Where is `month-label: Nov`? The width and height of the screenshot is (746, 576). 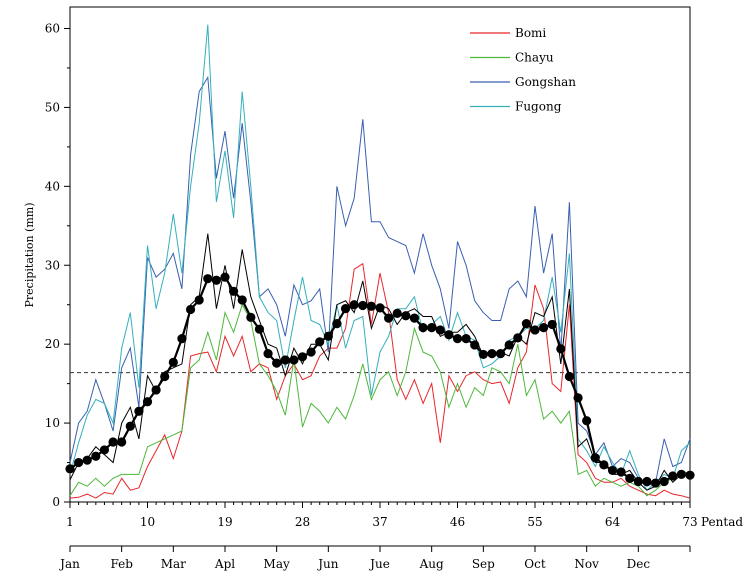
month-label: Nov is located at coordinates (586, 564).